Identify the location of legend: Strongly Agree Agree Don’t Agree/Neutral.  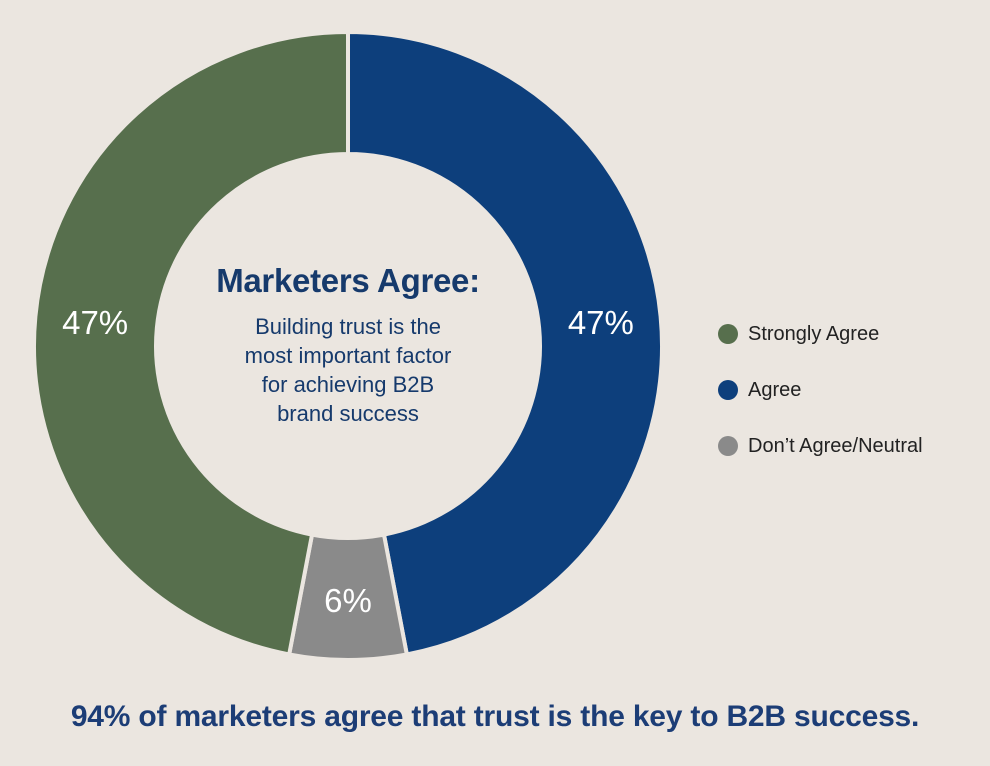
(854, 404).